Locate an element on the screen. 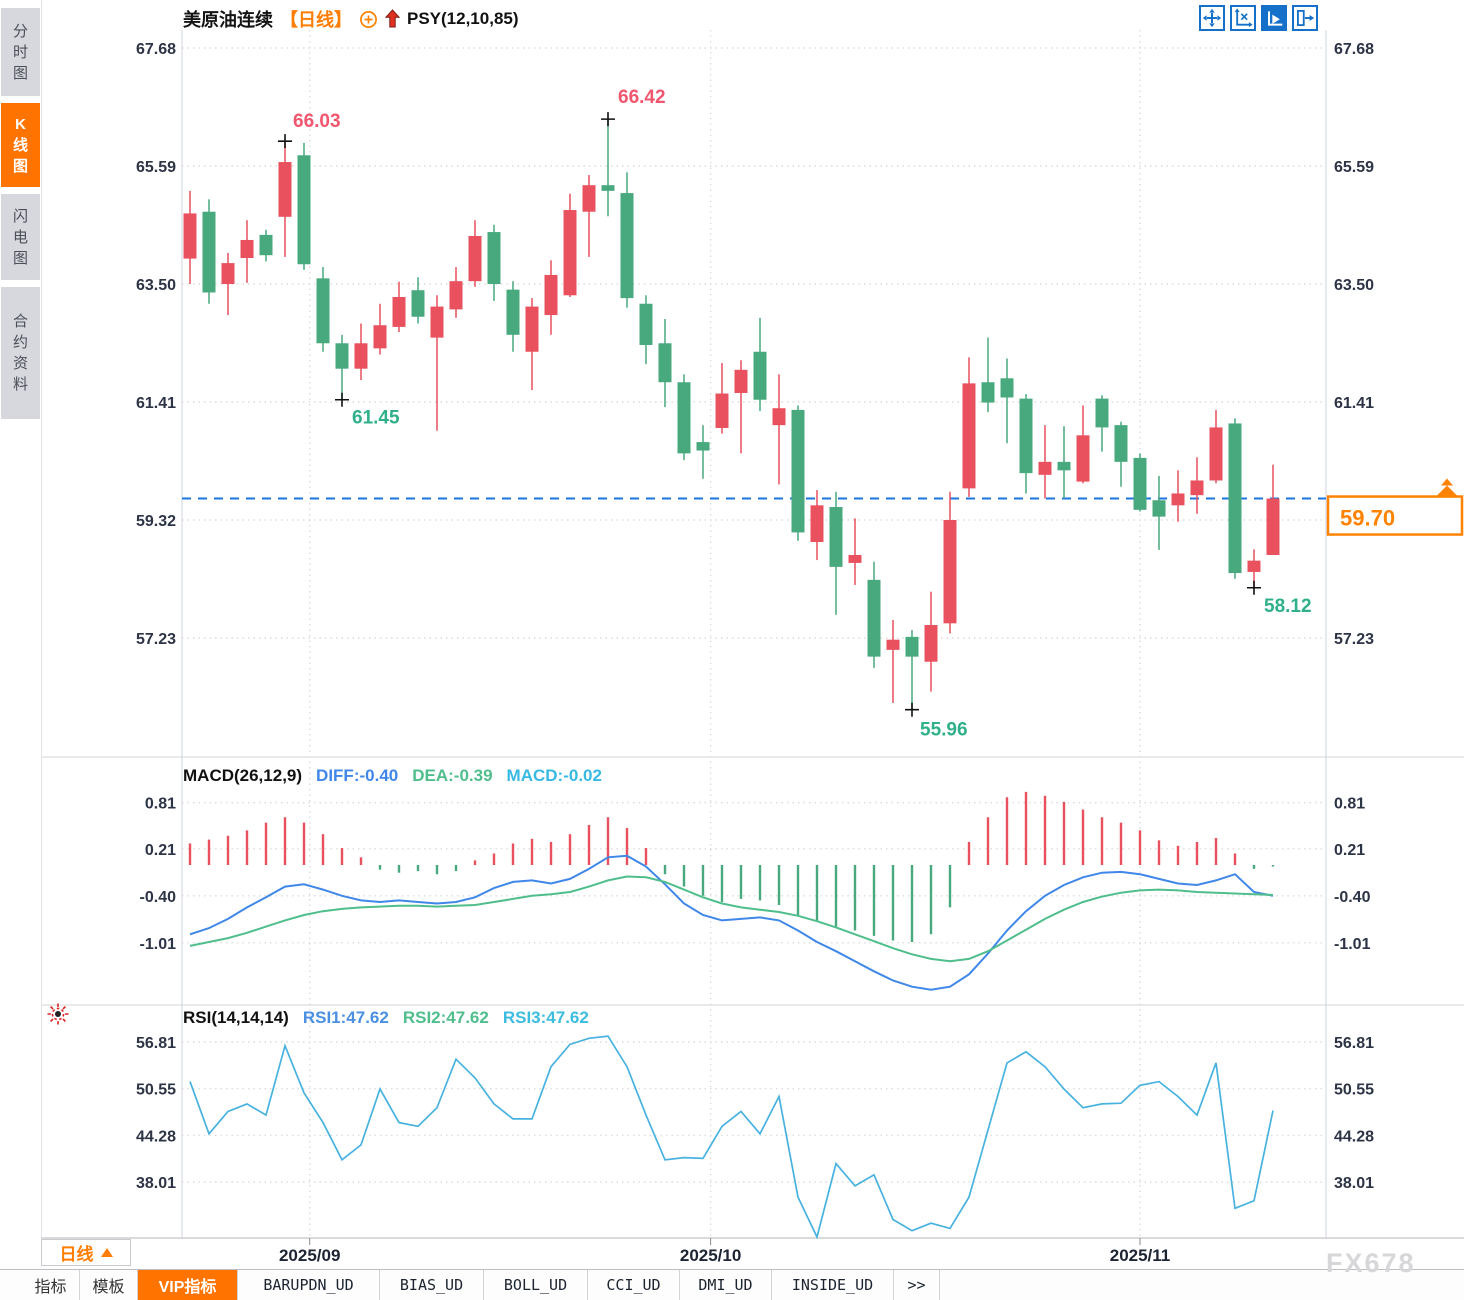 This screenshot has width=1464, height=1300. sidebar-item-char: K is located at coordinates (20, 124).